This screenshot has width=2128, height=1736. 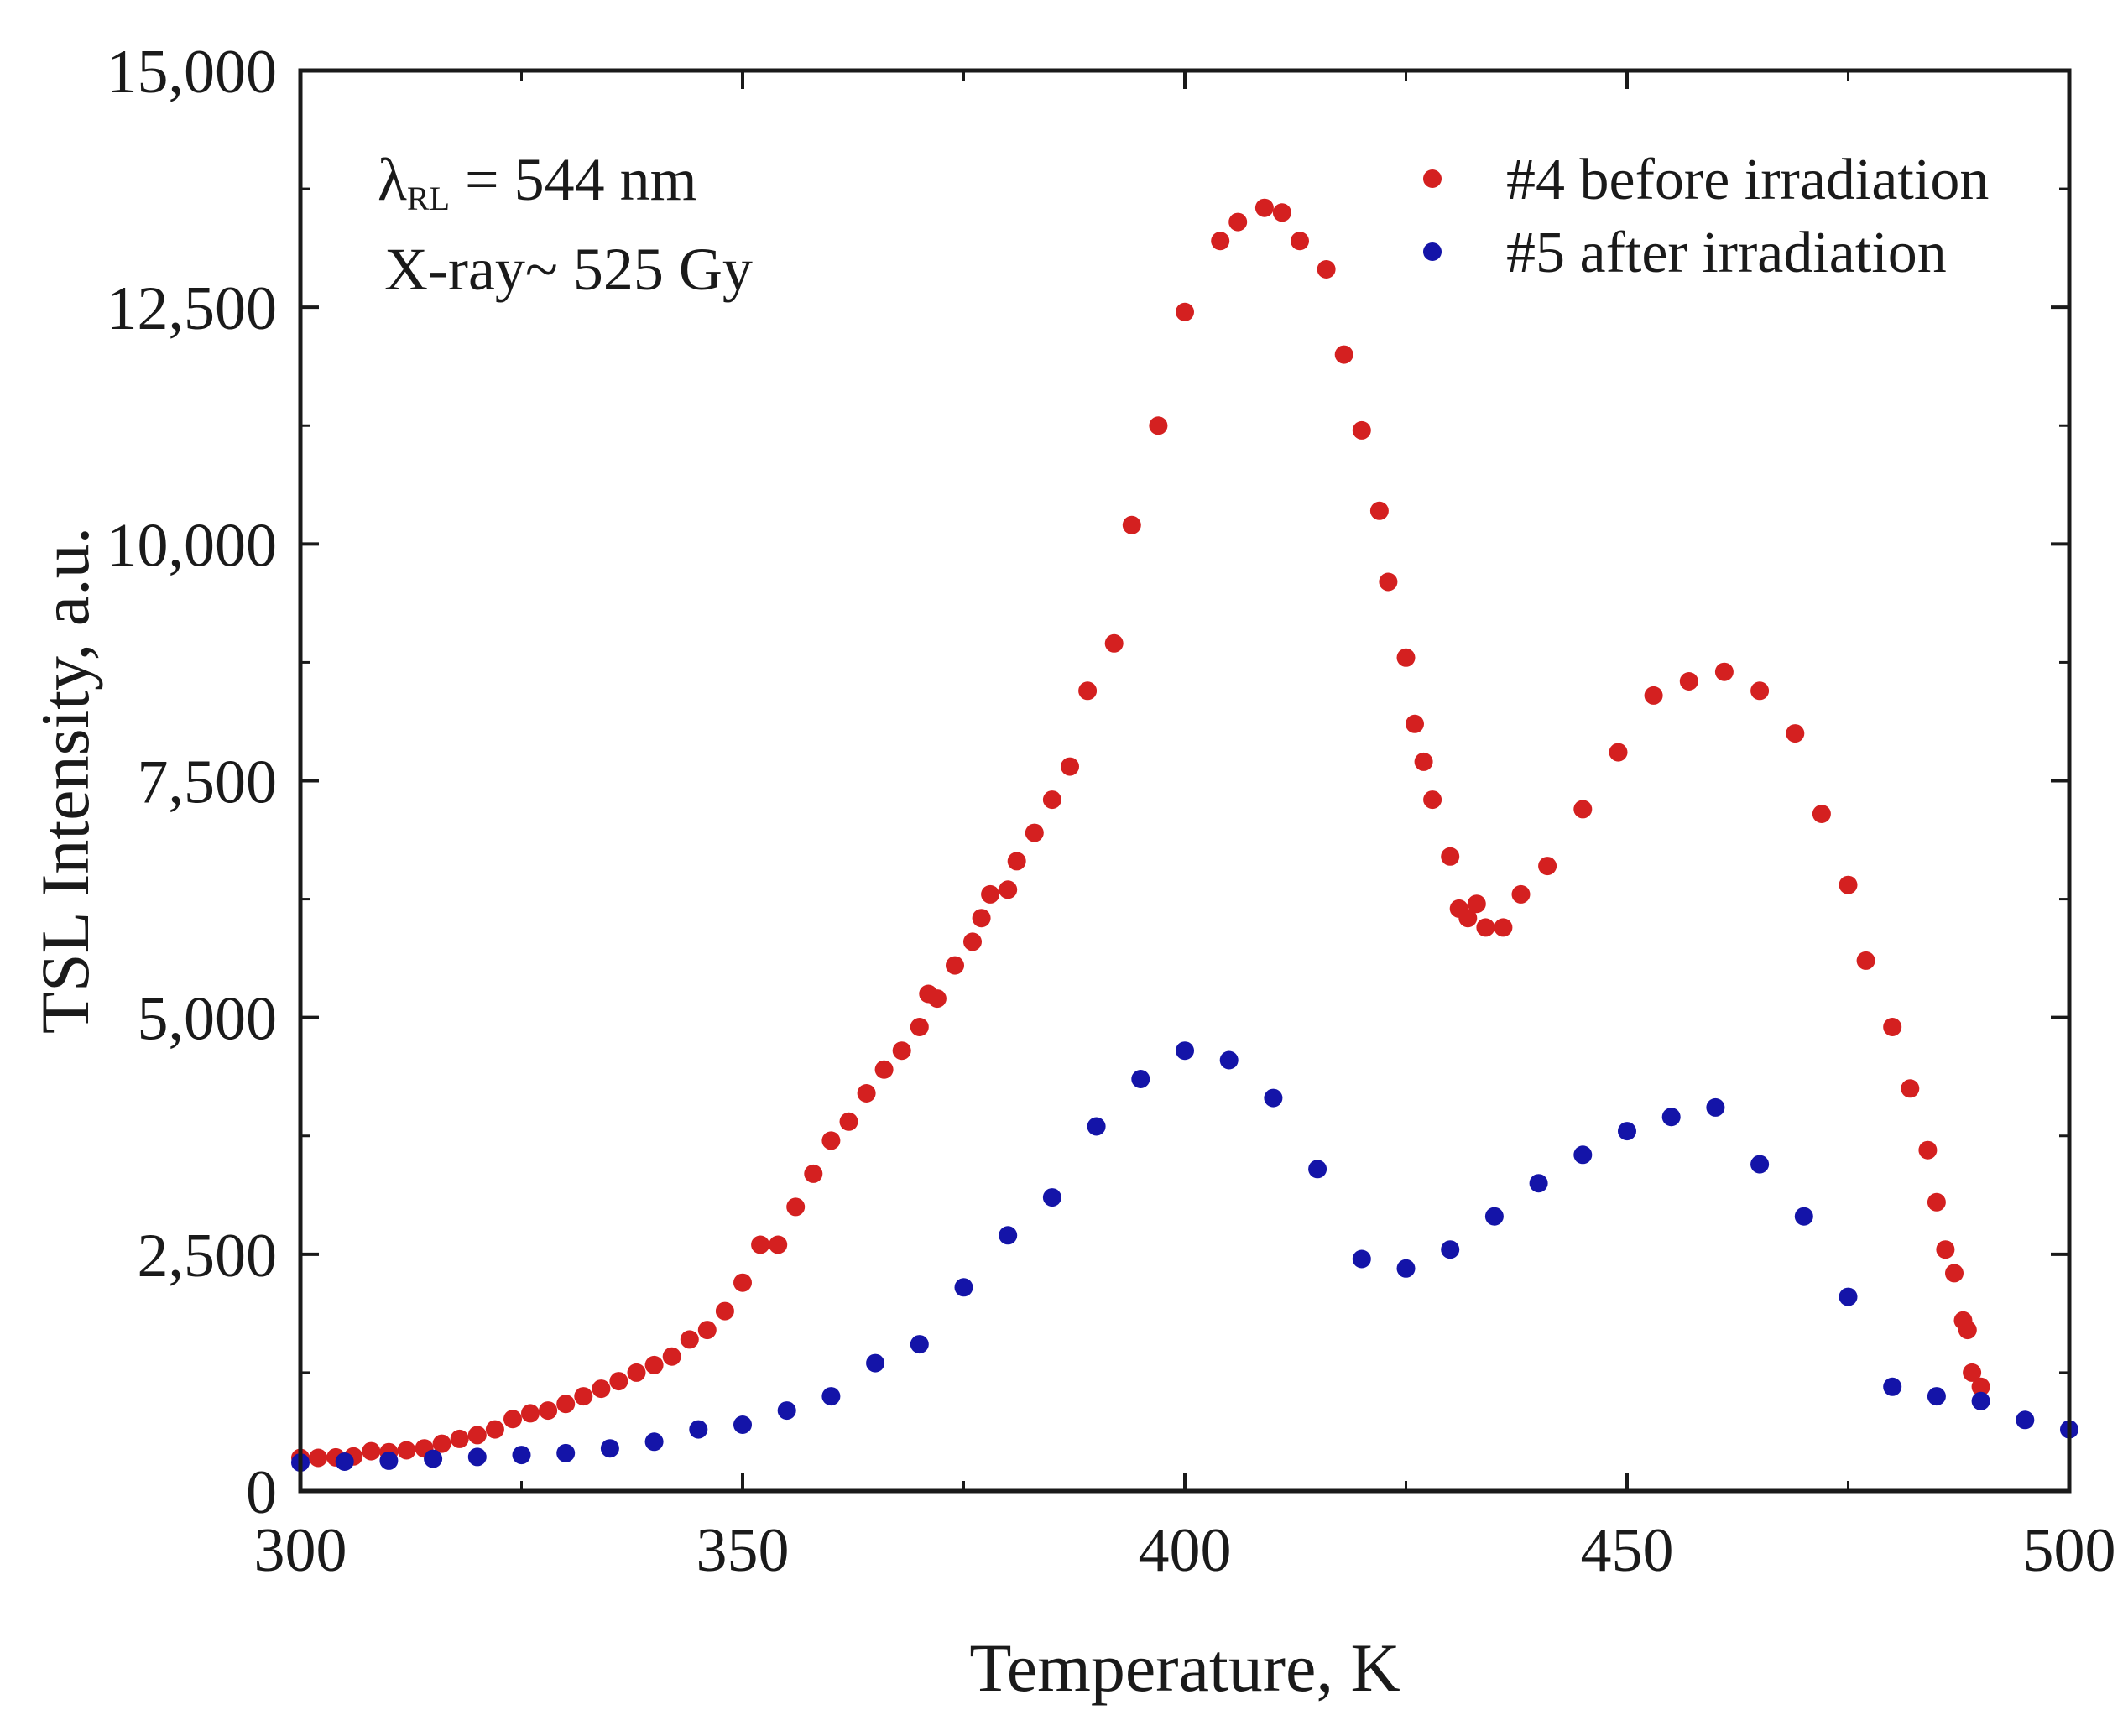 I want to click on annotation-dose: X-ray~ 525 Gy, so click(x=568, y=270).